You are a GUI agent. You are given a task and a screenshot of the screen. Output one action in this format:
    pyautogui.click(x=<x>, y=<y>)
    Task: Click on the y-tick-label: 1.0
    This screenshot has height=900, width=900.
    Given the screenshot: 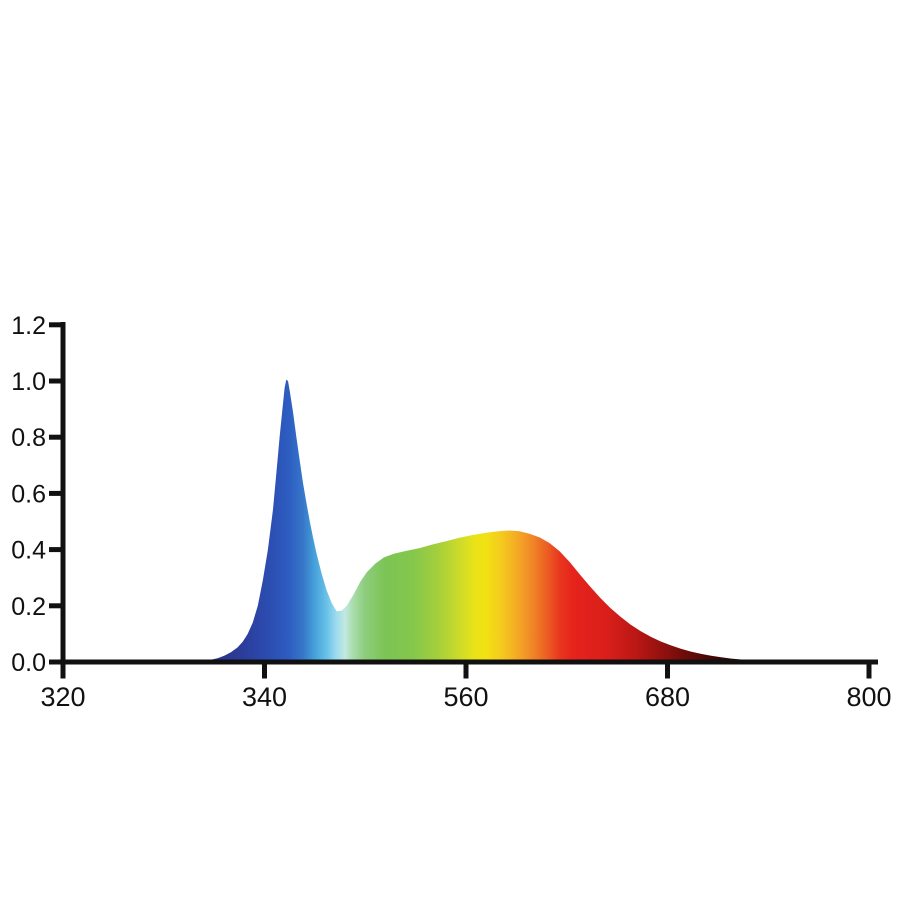 What is the action you would take?
    pyautogui.click(x=28, y=382)
    